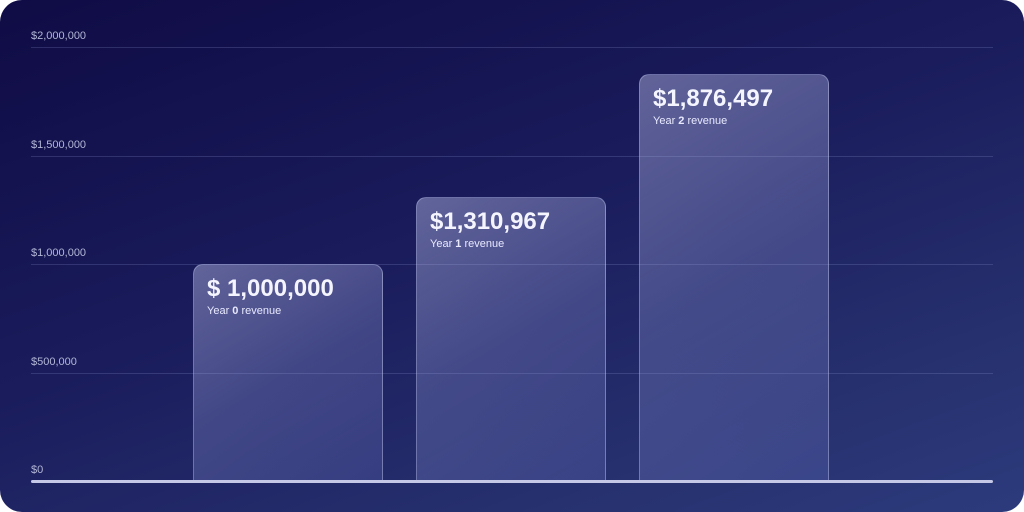 The height and width of the screenshot is (512, 1024). I want to click on bar-value-label: $1,310,967, so click(490, 221).